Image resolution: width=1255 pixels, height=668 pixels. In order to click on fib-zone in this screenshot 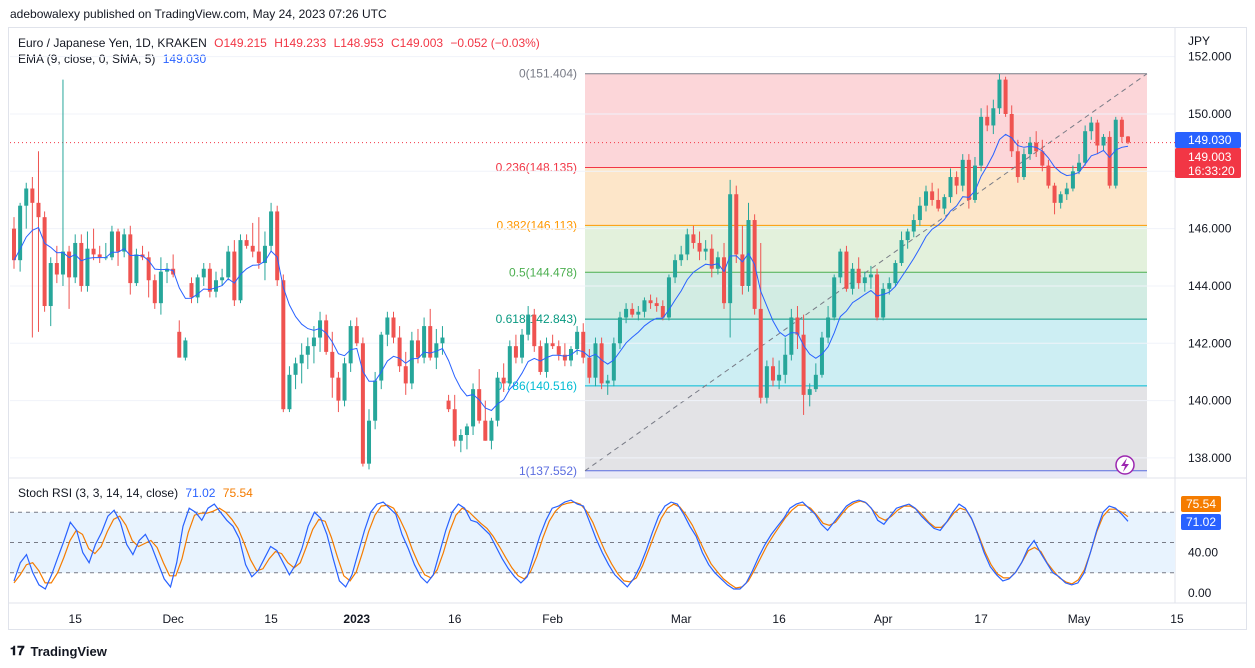, I will do `click(866, 196)`.